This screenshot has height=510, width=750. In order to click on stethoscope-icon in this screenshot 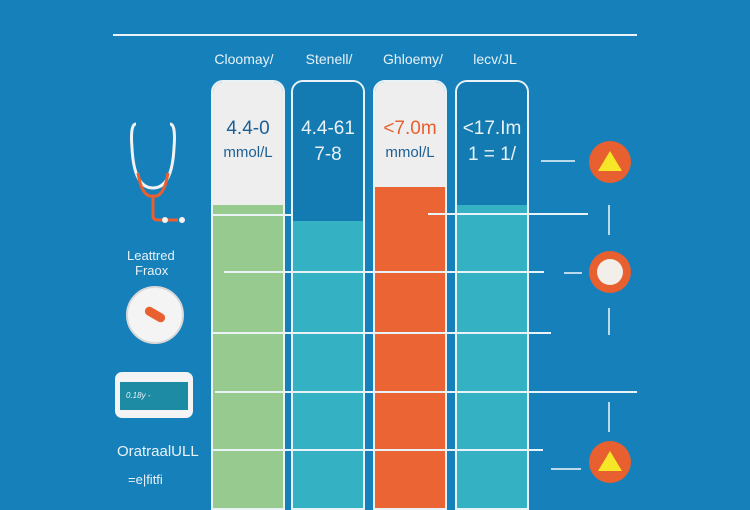, I will do `click(157, 172)`.